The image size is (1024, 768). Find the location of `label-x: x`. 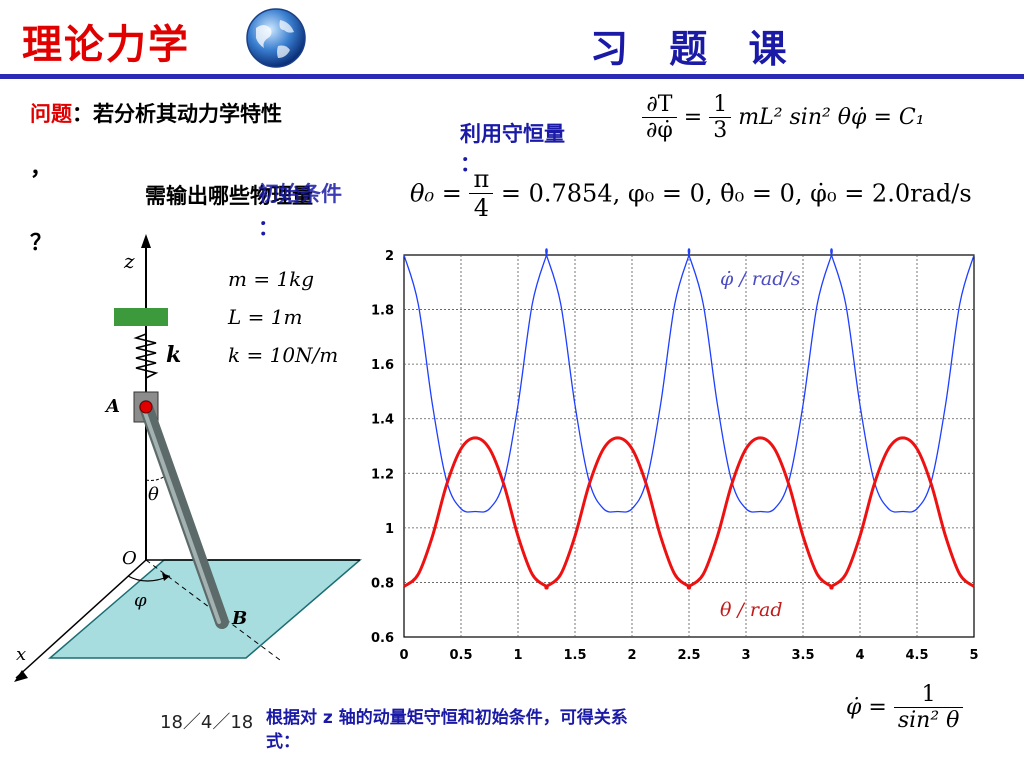

label-x: x is located at coordinates (21, 654).